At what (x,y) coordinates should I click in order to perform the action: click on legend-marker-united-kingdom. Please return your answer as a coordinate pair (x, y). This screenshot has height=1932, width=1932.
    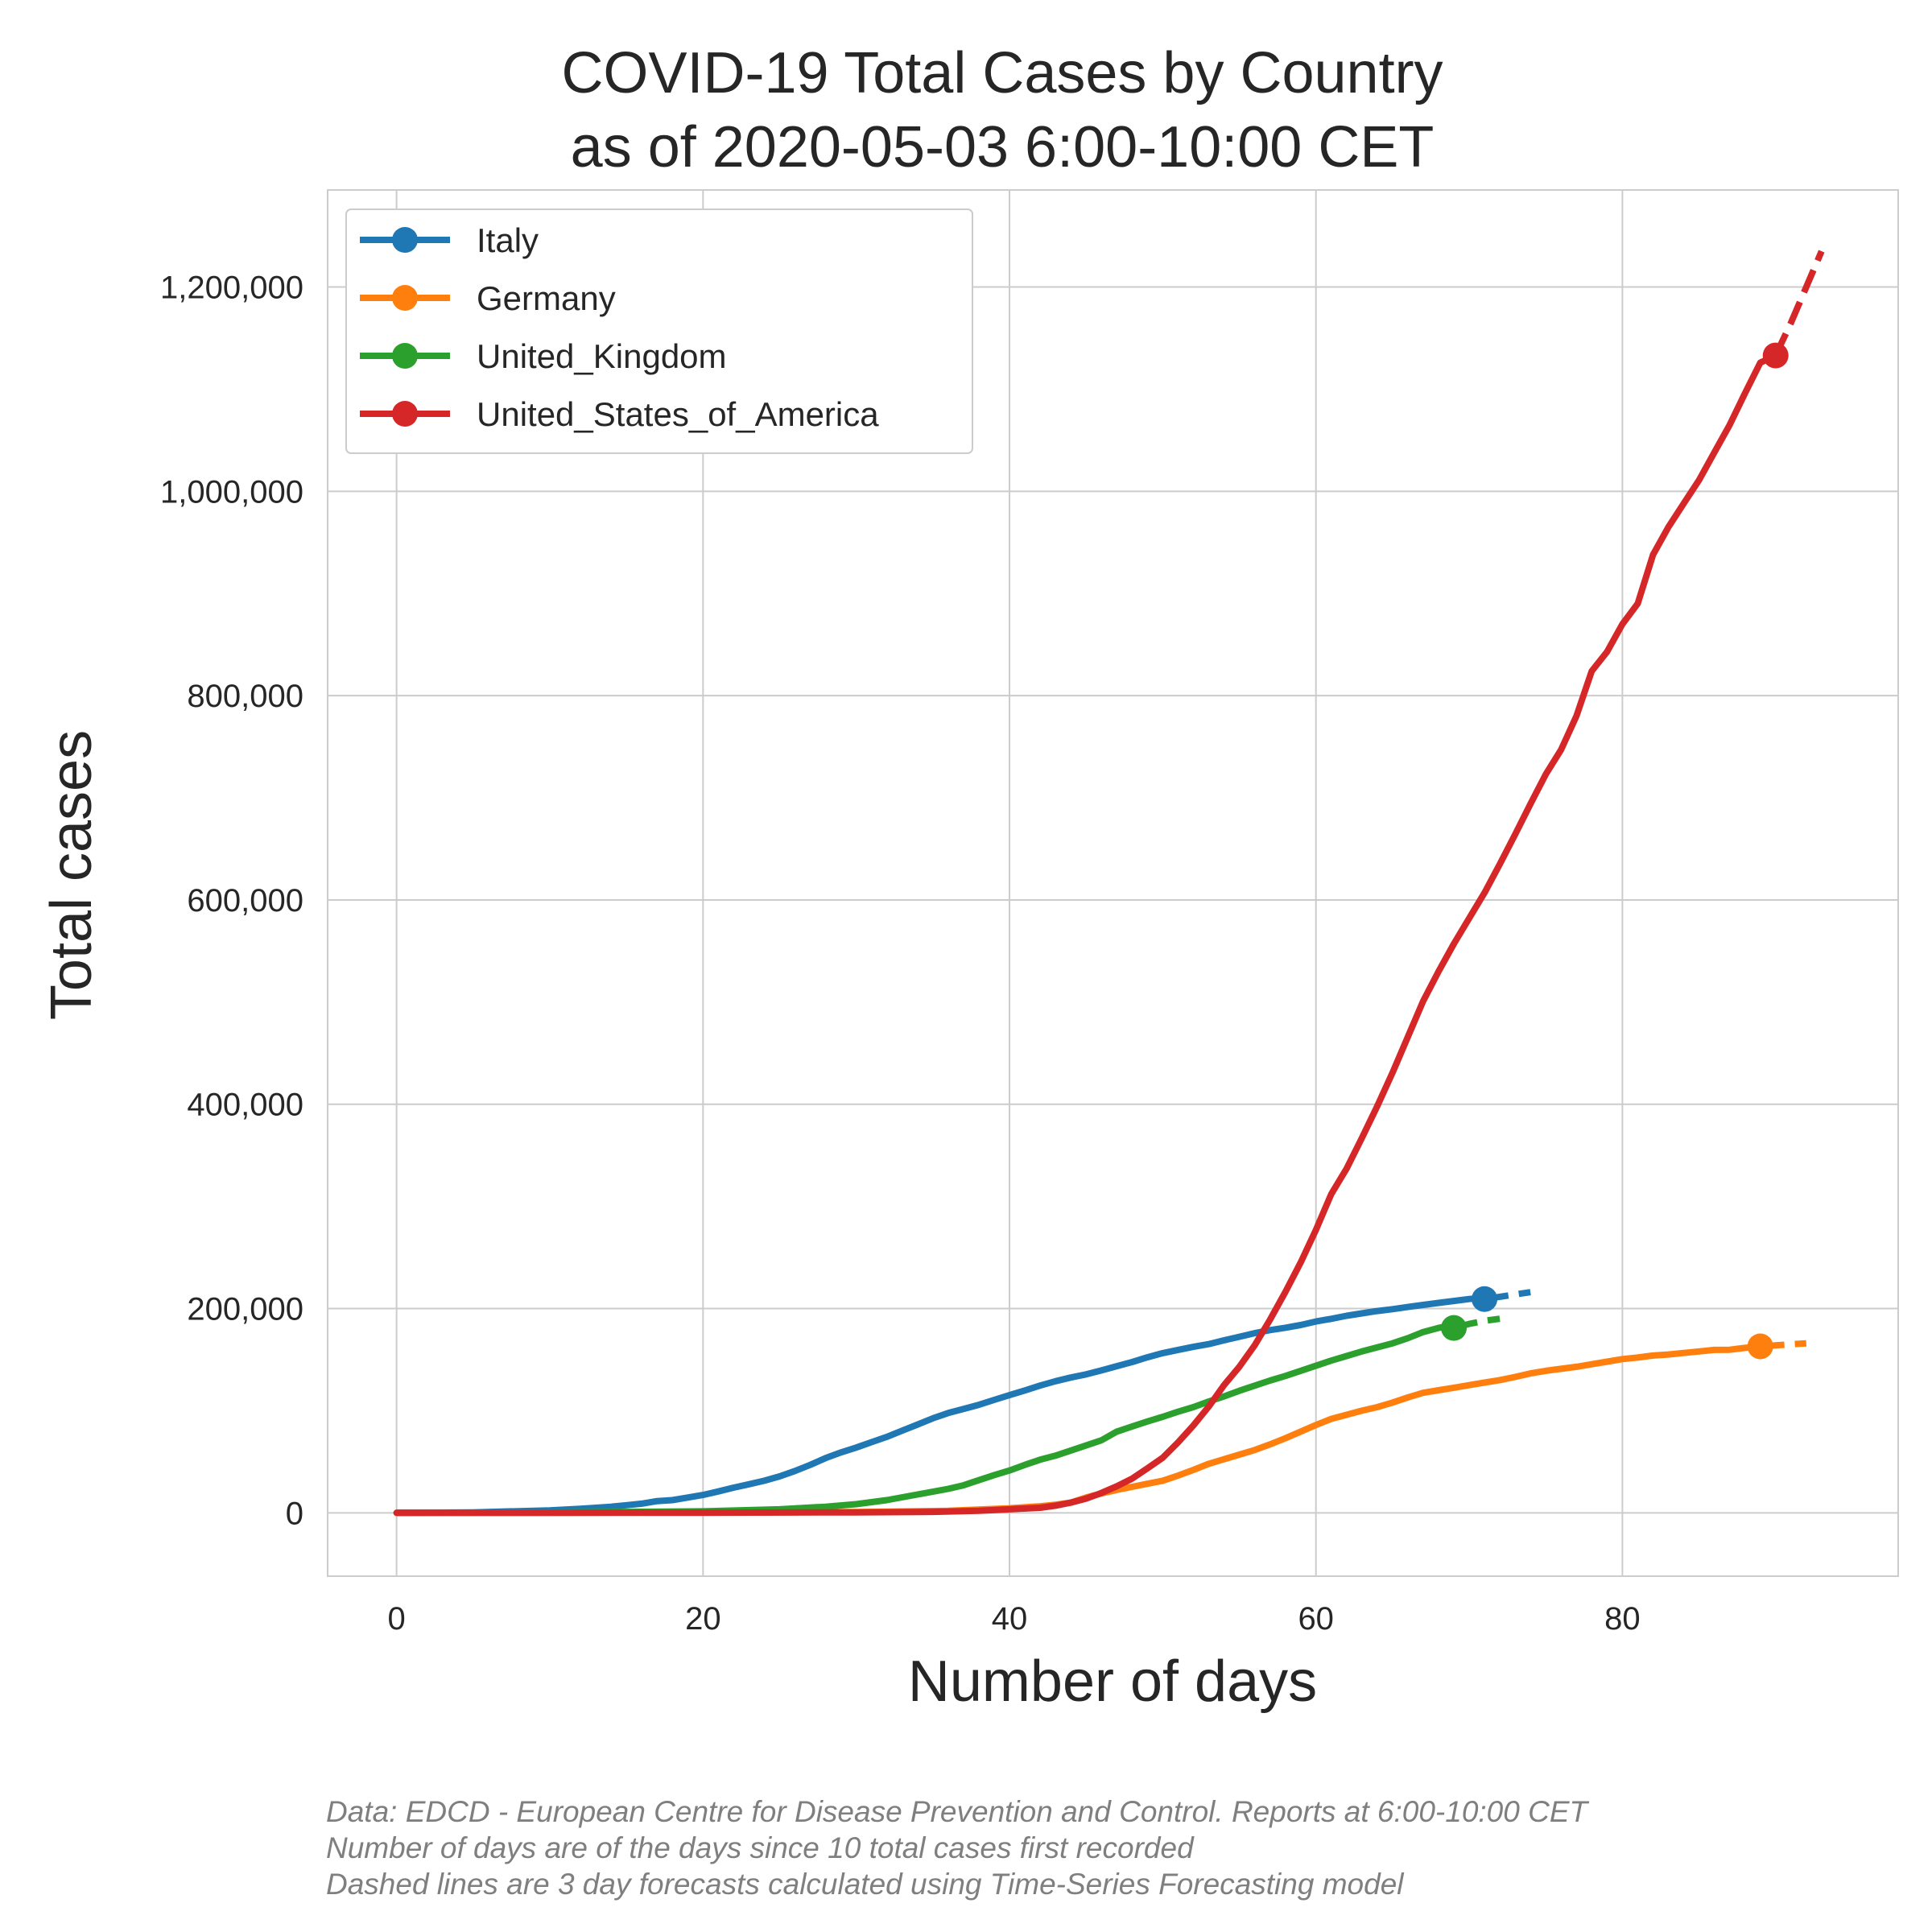
    Looking at the image, I should click on (405, 356).